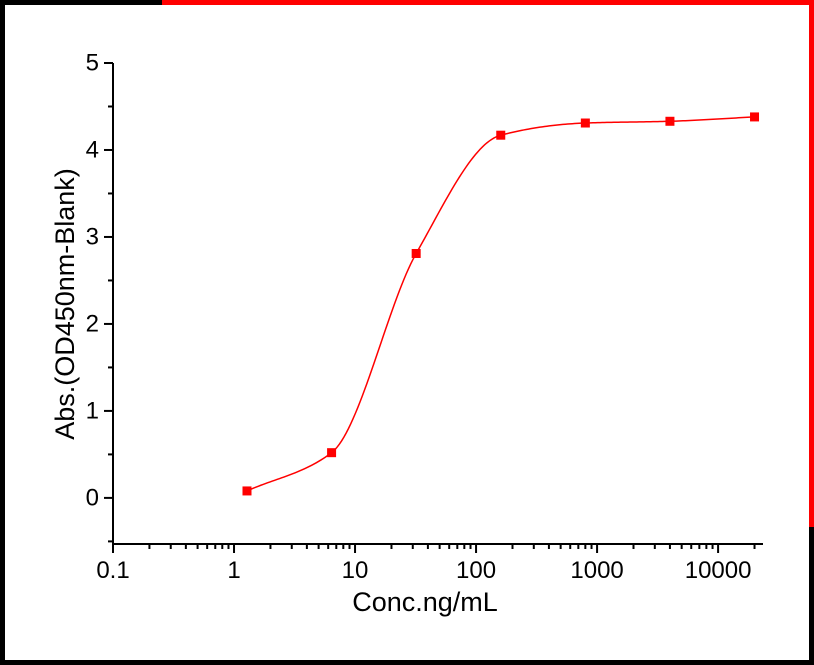  What do you see at coordinates (488, 2) in the screenshot?
I see `frame-border-top-red` at bounding box center [488, 2].